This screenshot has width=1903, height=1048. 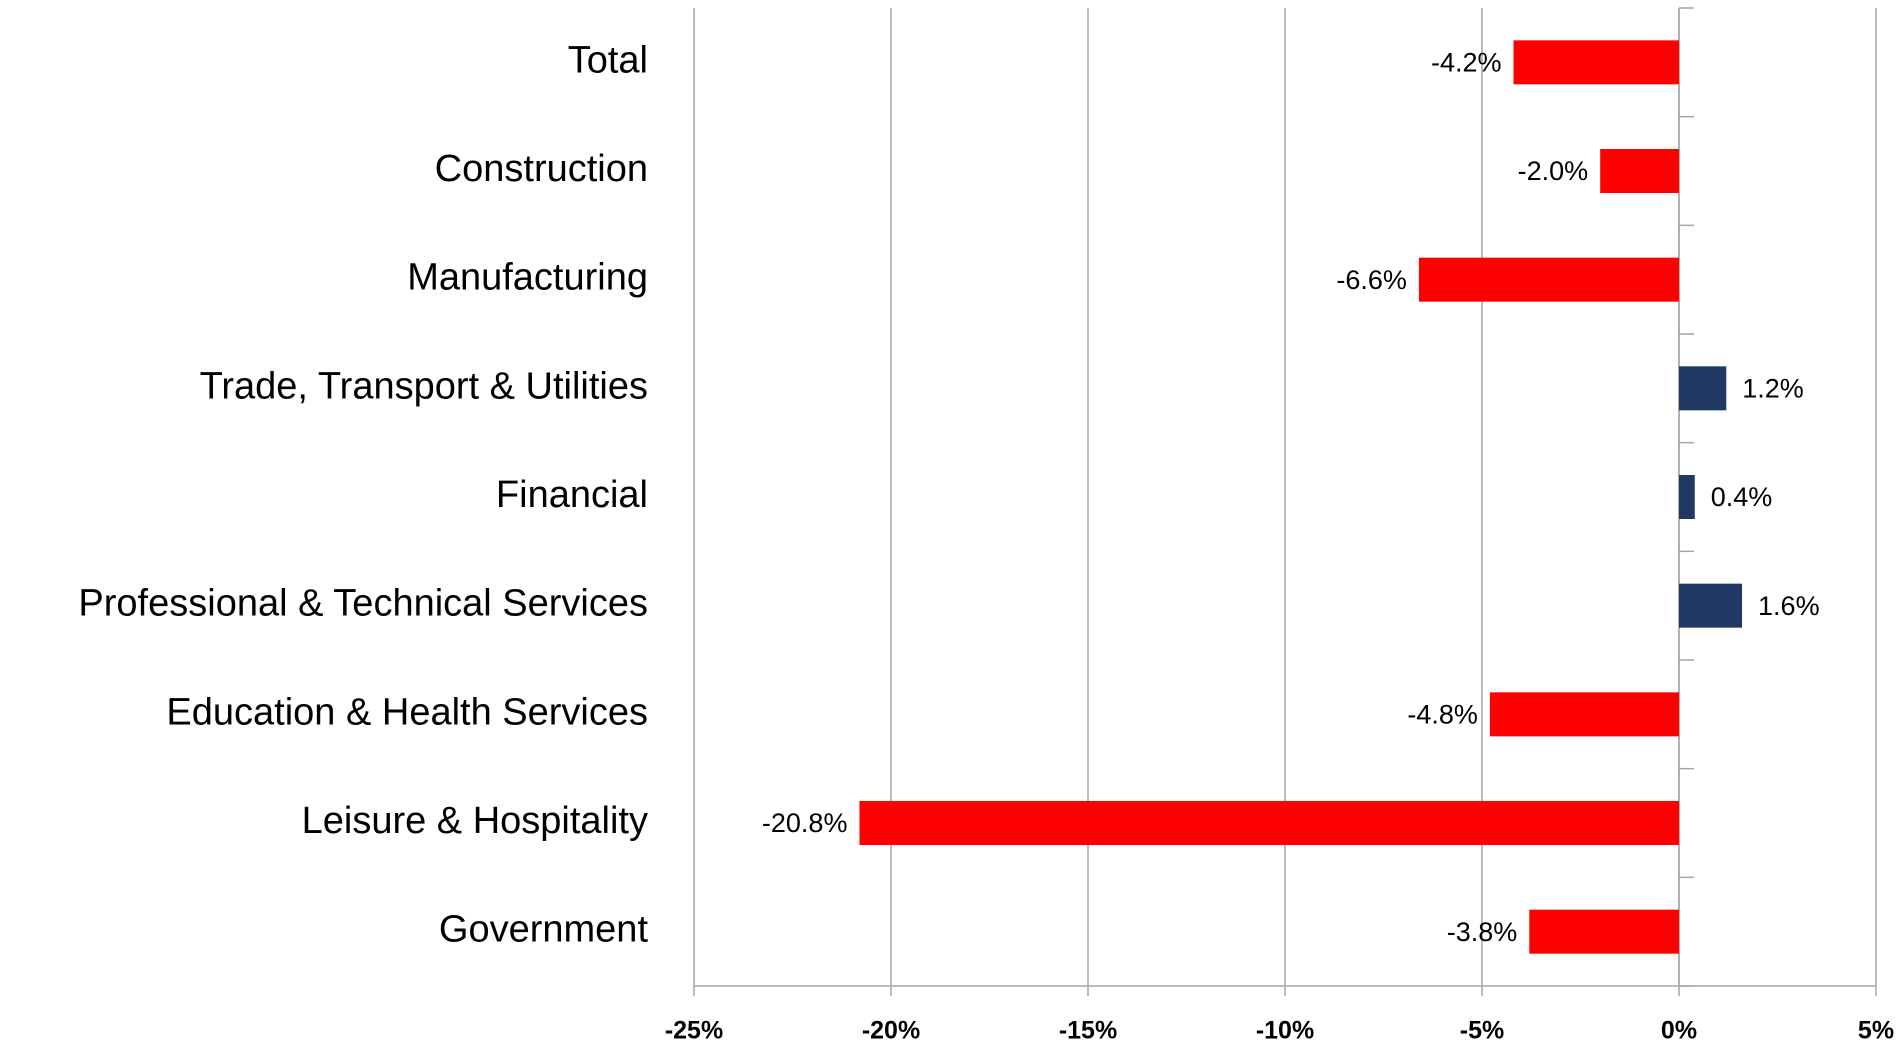 I want to click on x-tick-label: -5%, so click(x=1482, y=1030).